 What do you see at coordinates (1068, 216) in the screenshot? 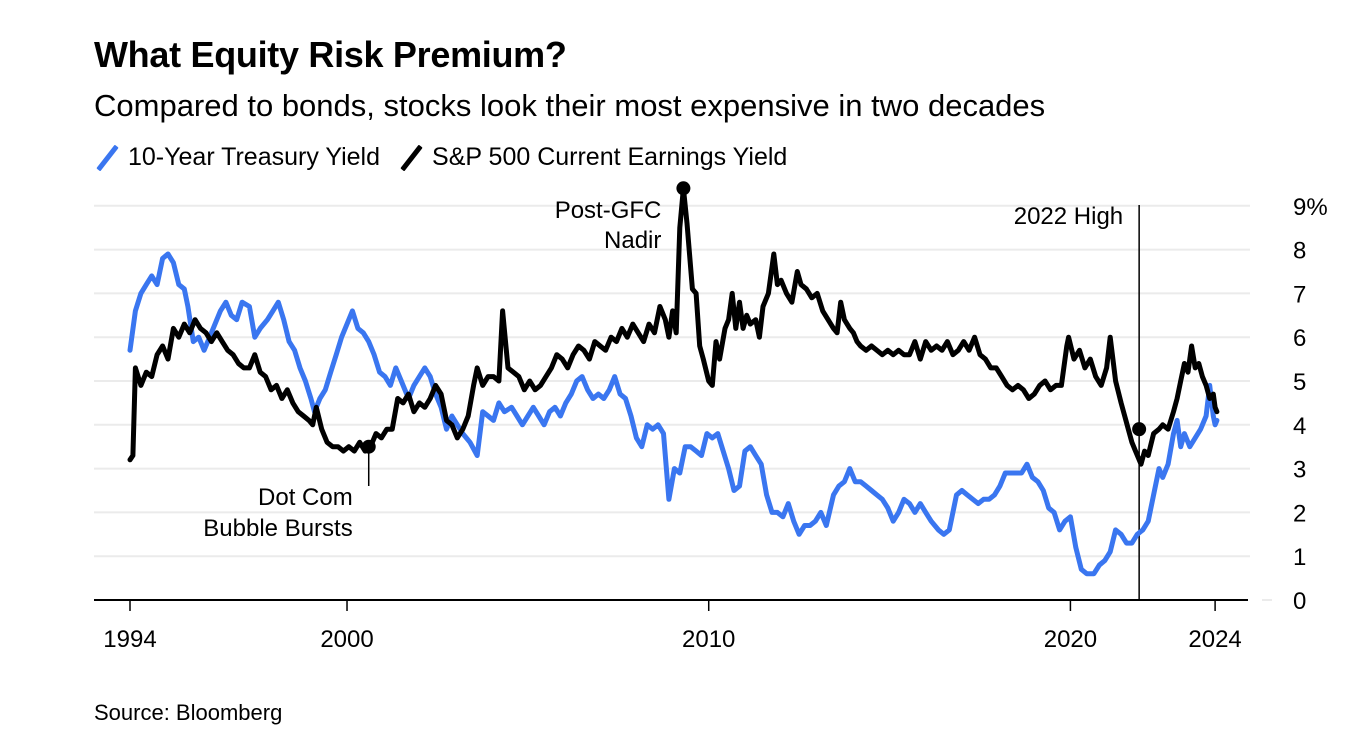
I see `annotation-label: 2022 High` at bounding box center [1068, 216].